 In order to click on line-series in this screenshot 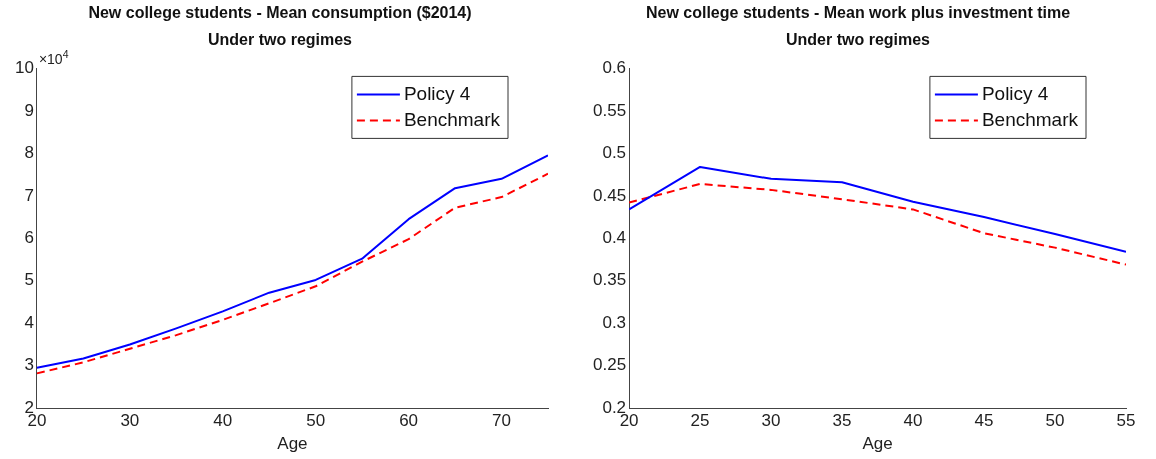, I will do `click(877, 224)`.